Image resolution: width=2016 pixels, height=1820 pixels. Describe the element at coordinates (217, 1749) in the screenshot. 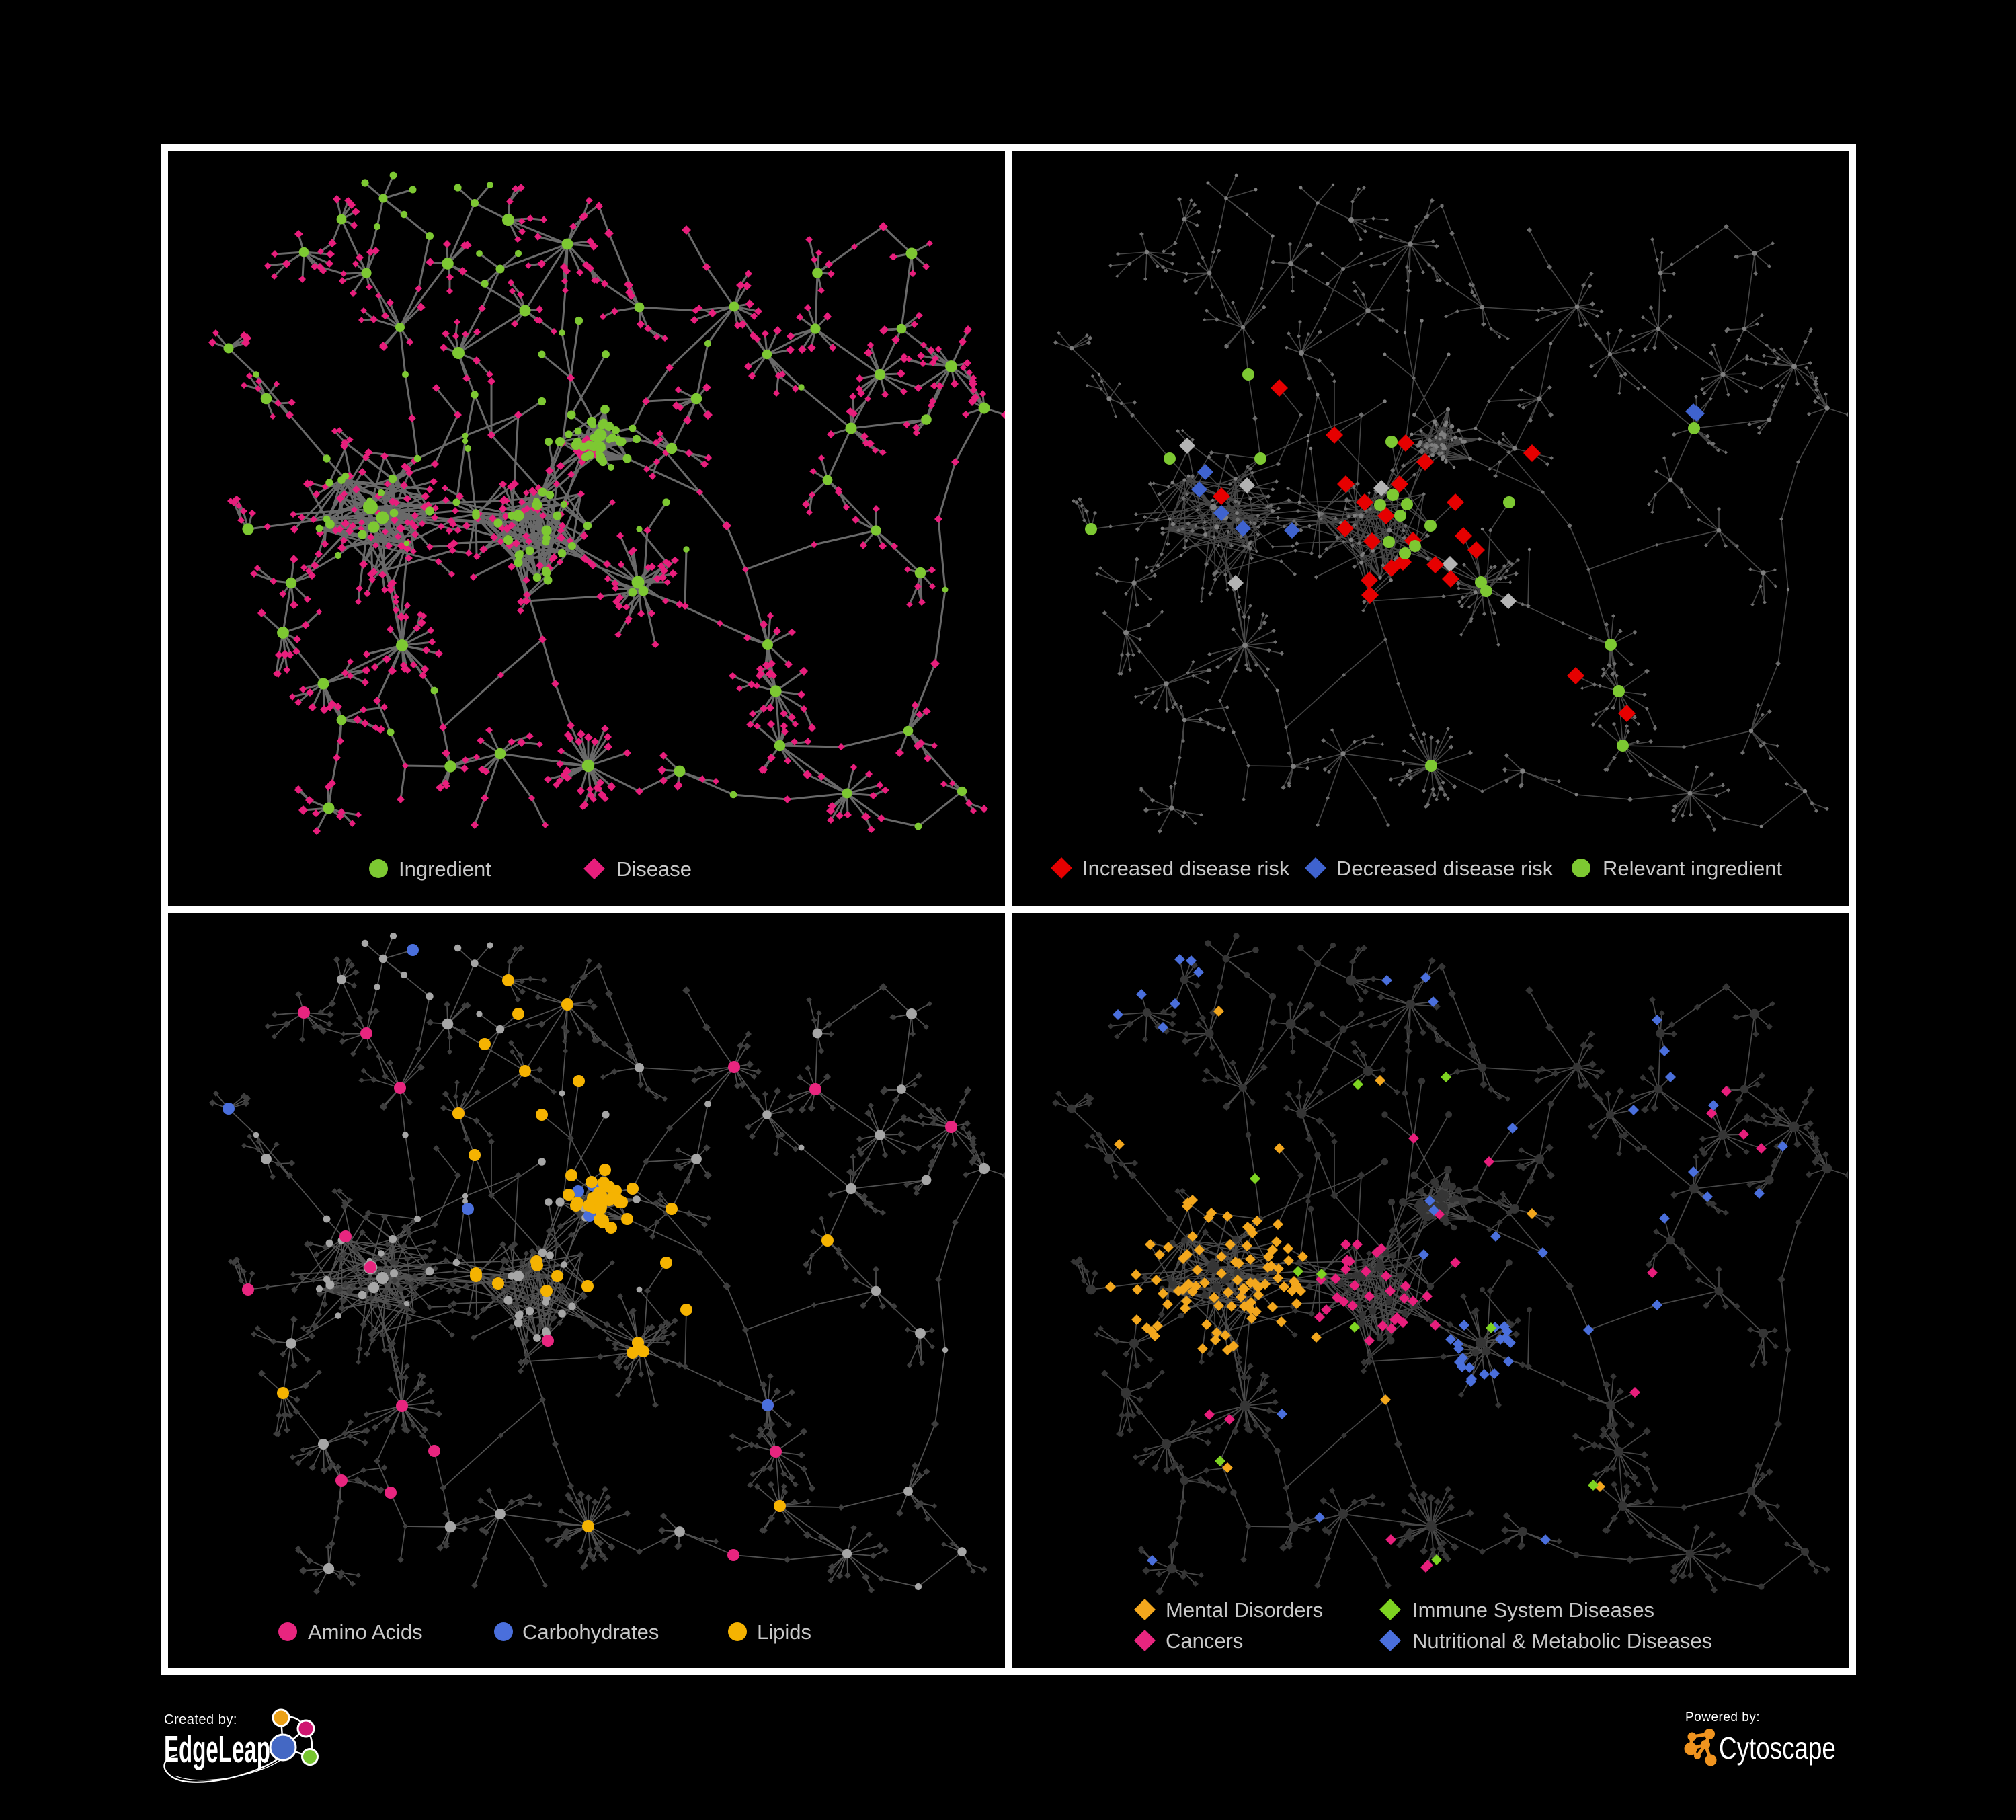

I see `svg-text: EdgeLeap` at that location.